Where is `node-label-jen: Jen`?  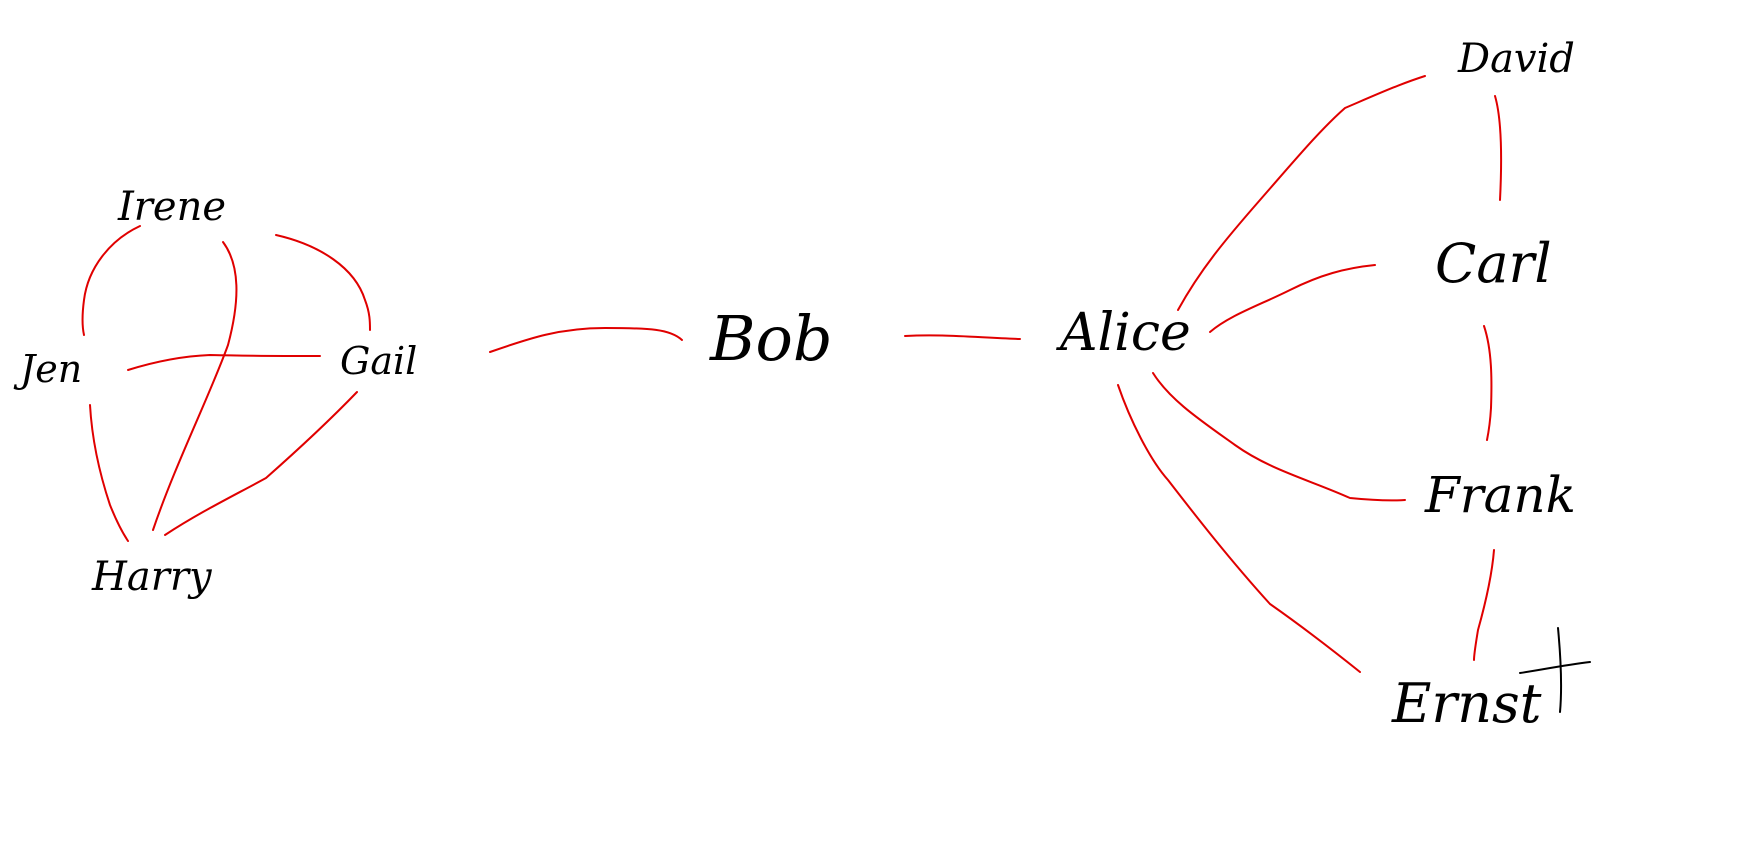 node-label-jen: Jen is located at coordinates (47, 369).